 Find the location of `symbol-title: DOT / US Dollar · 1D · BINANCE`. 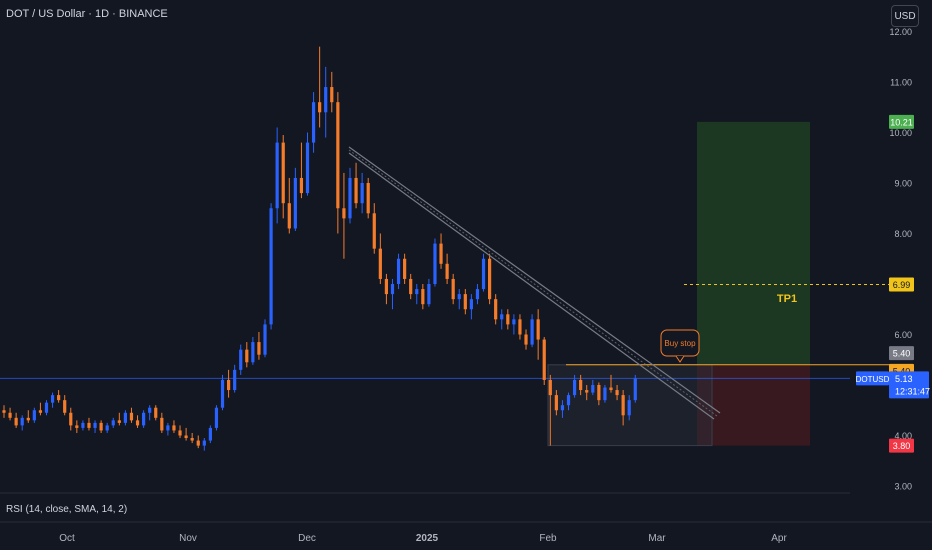

symbol-title: DOT / US Dollar · 1D · BINANCE is located at coordinates (87, 14).